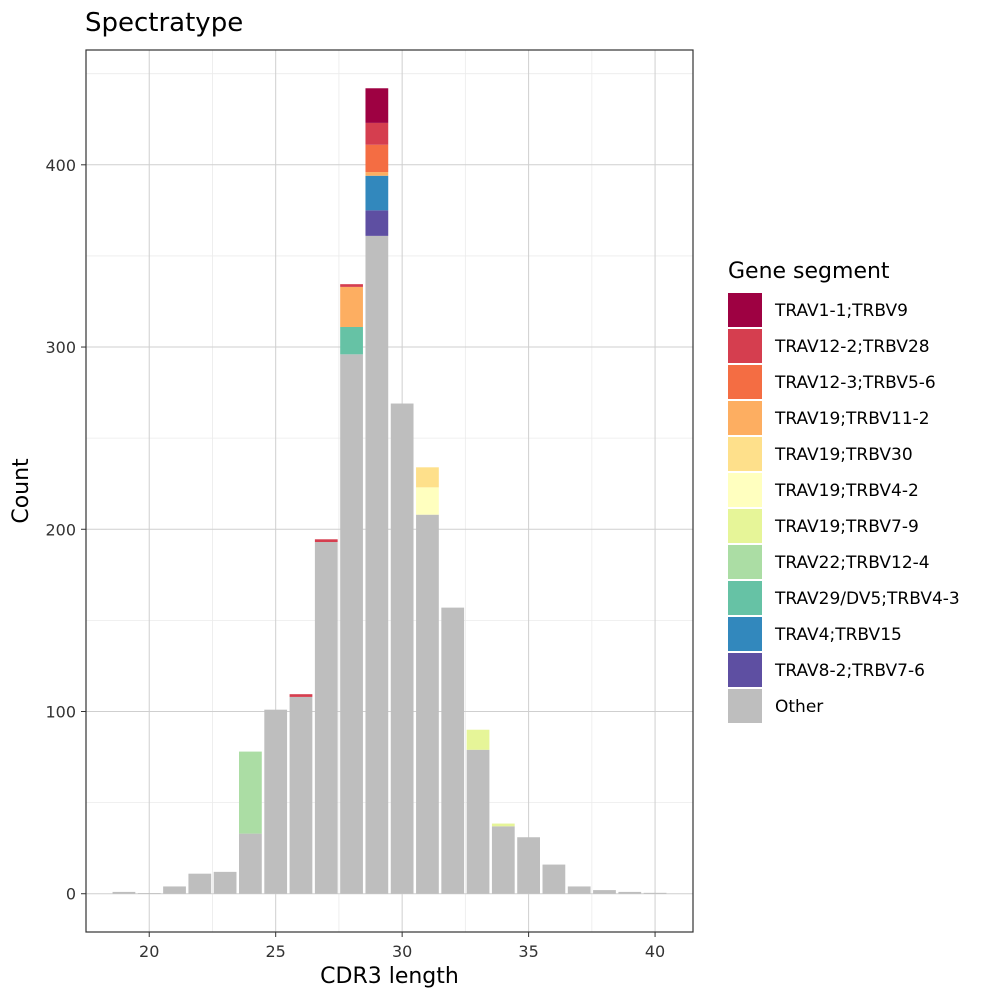  I want to click on bar-segment-30-other, so click(402, 648).